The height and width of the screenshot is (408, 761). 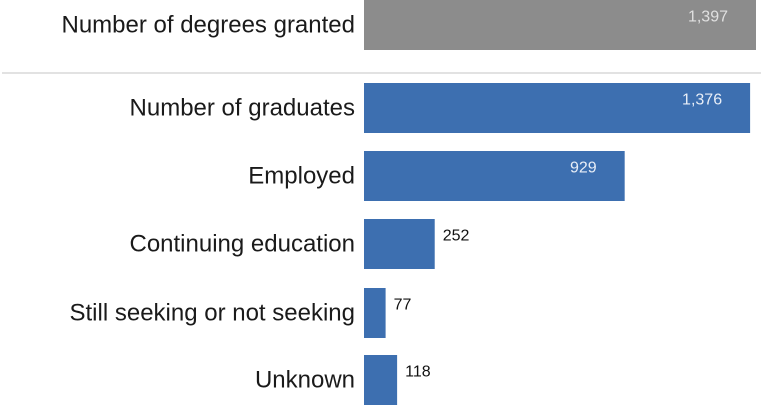 What do you see at coordinates (557, 108) in the screenshot?
I see `bar-number-of-graduates` at bounding box center [557, 108].